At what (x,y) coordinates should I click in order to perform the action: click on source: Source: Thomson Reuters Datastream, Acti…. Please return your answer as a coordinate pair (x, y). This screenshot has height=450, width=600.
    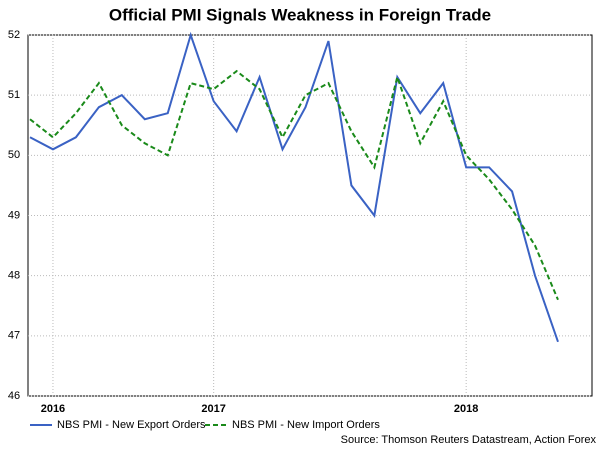
    Looking at the image, I should click on (469, 440).